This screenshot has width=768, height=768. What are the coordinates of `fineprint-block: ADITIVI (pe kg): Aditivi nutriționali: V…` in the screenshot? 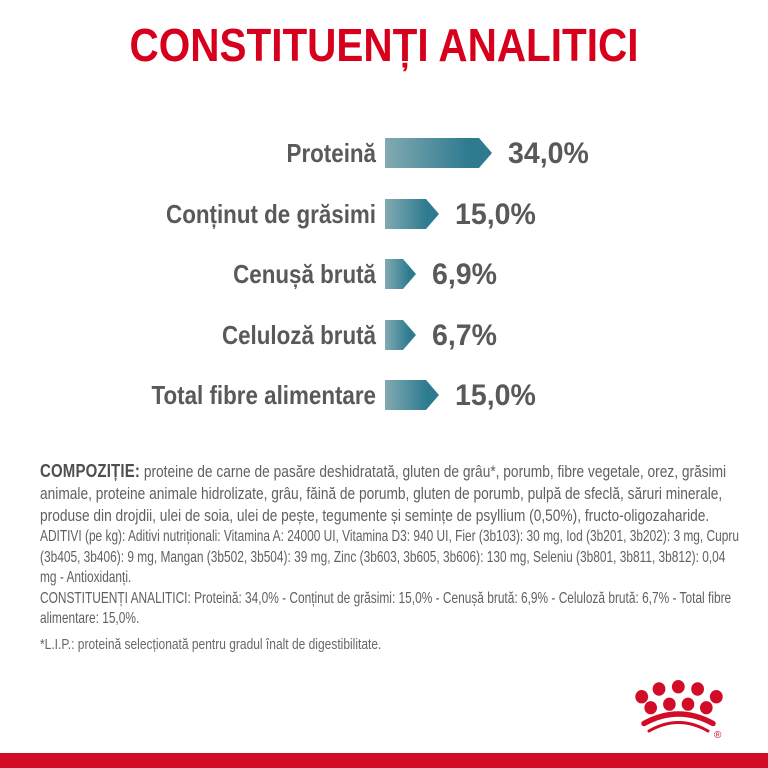 It's located at (390, 578).